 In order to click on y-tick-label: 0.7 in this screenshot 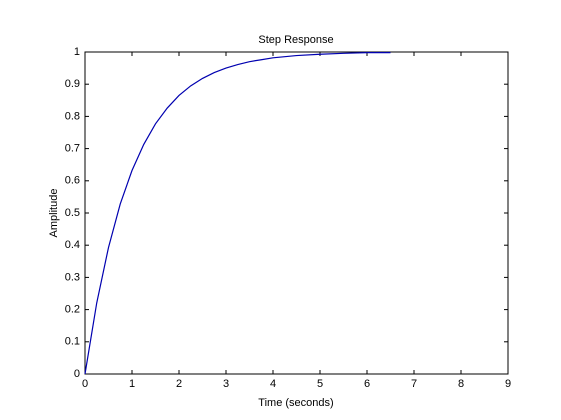, I will do `click(72, 149)`.